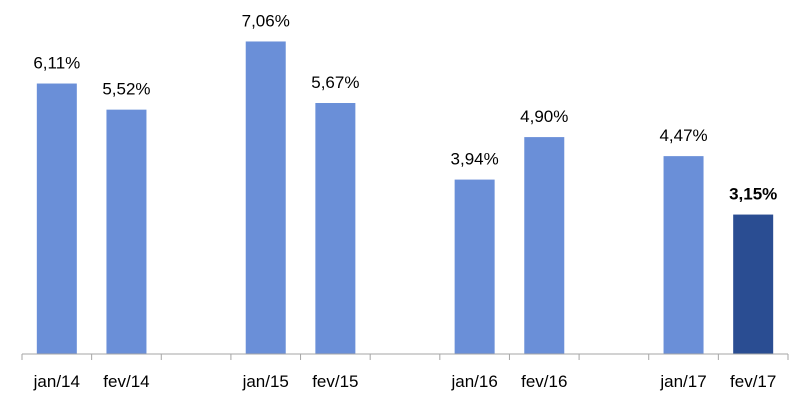 The height and width of the screenshot is (406, 808). Describe the element at coordinates (544, 116) in the screenshot. I see `data-label: 4,90%` at that location.